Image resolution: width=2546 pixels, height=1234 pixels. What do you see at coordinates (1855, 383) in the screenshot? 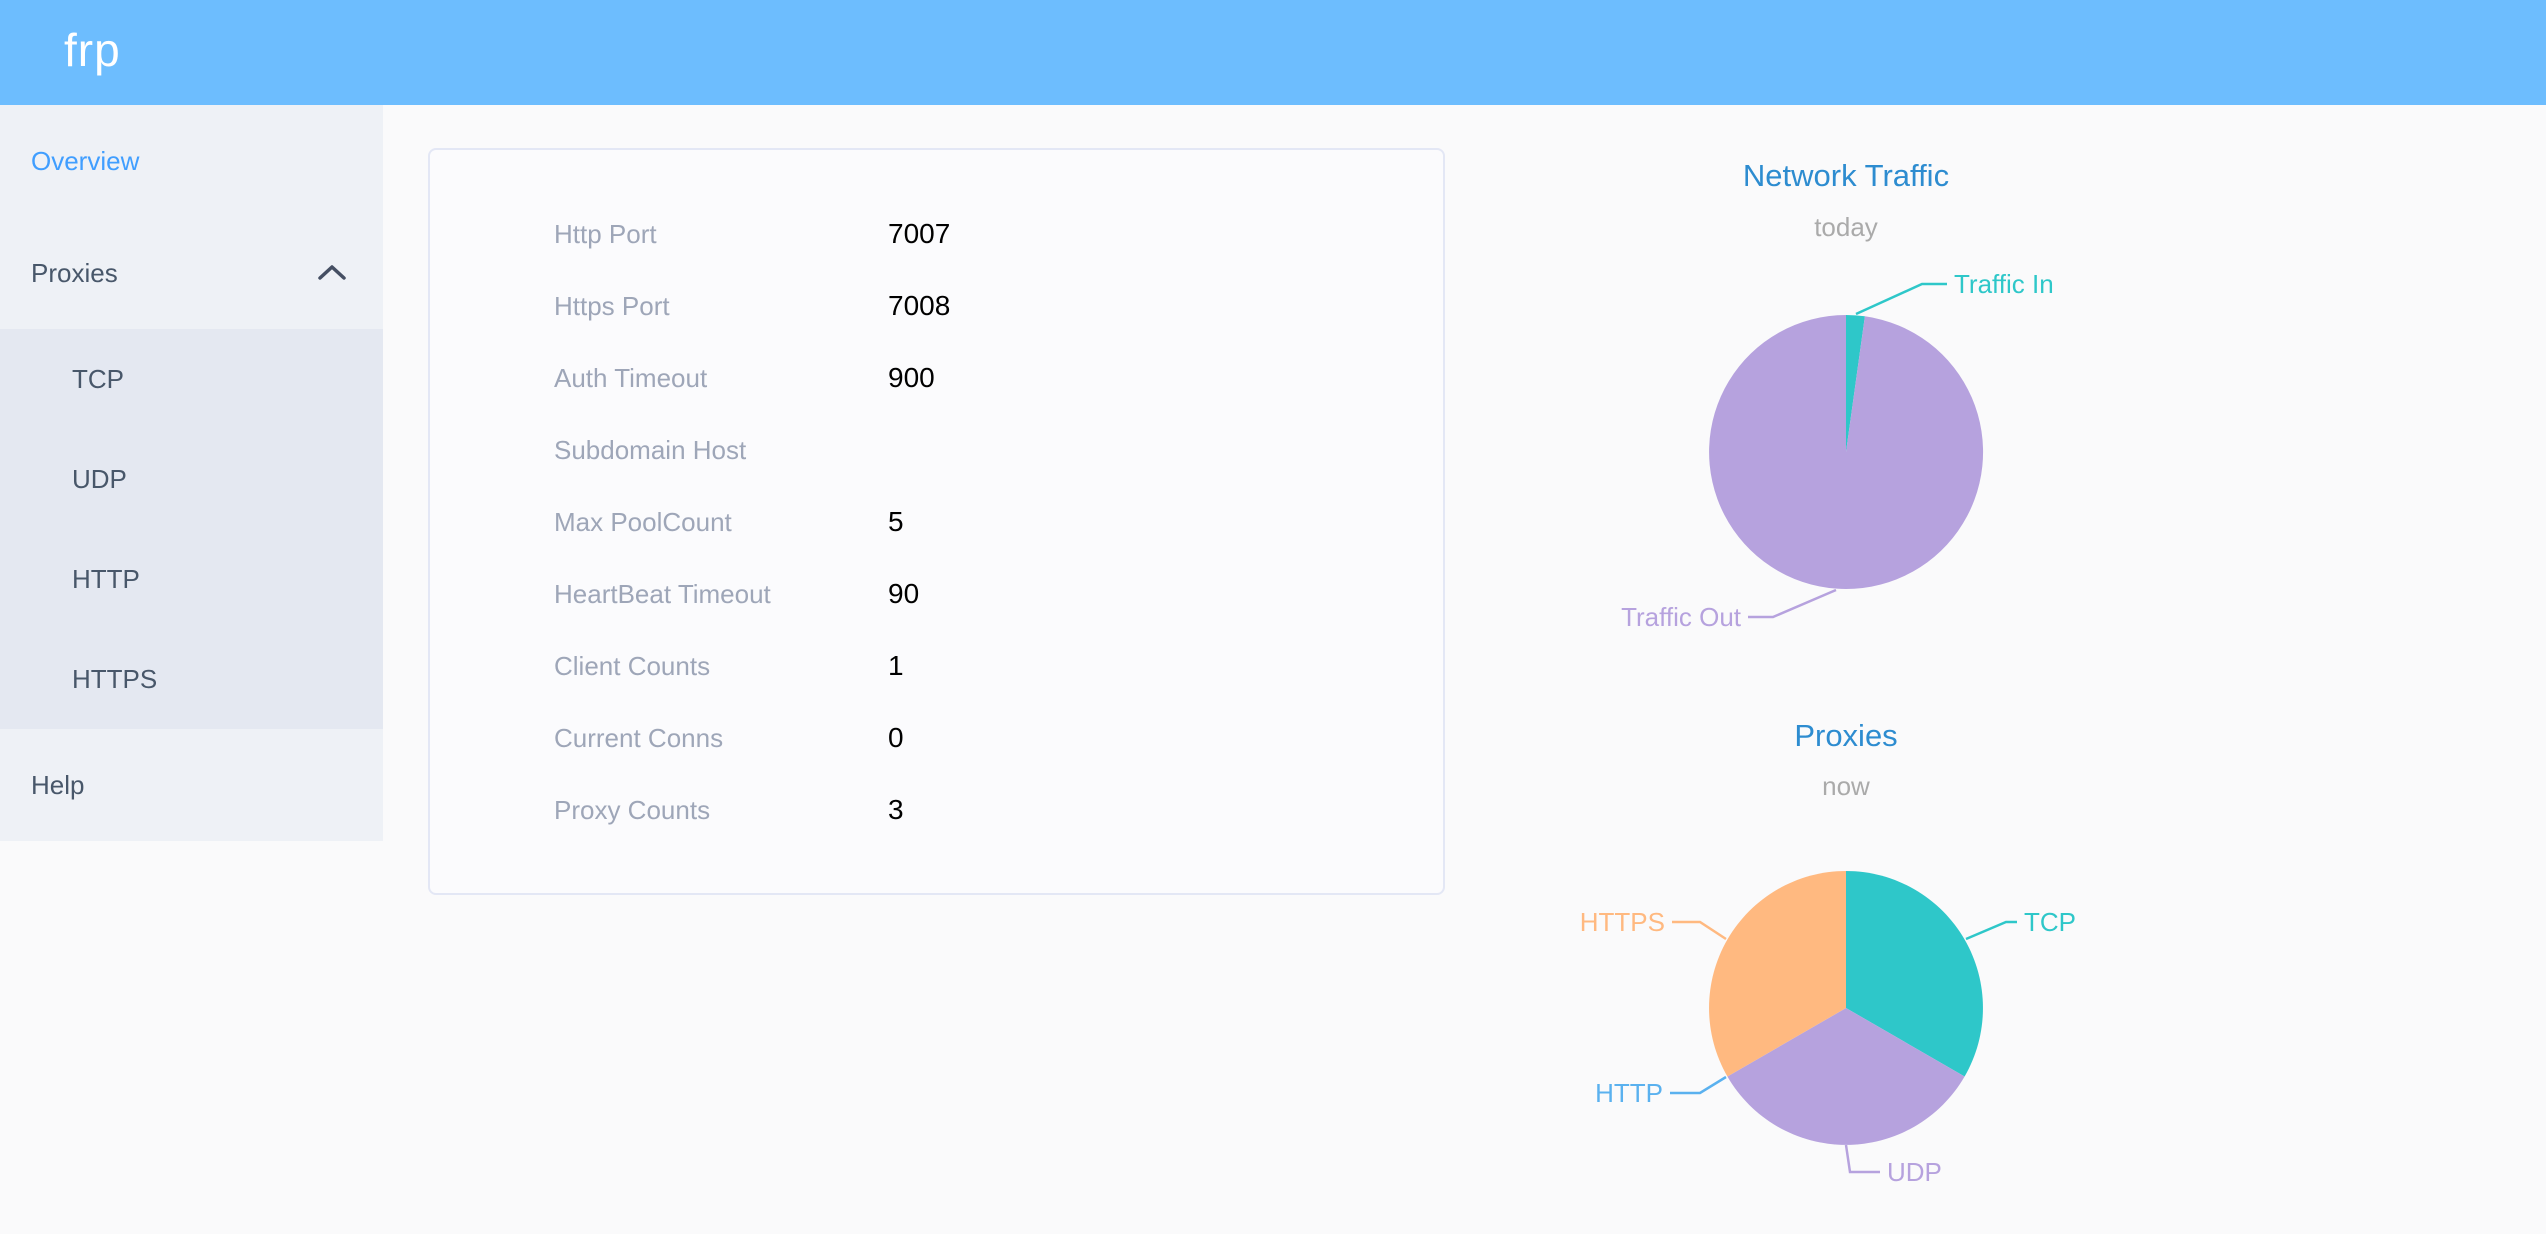
I see `pie-slice-traffic-in` at bounding box center [1855, 383].